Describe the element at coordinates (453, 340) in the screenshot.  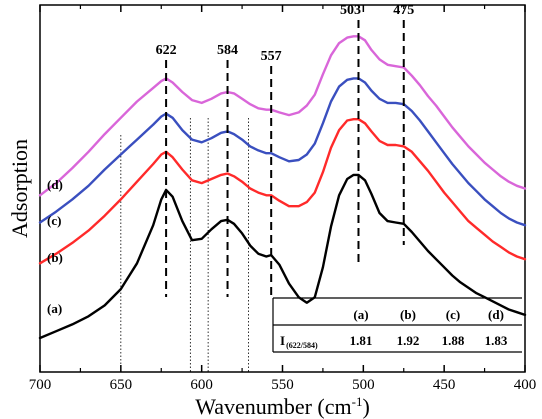
I see `table-value-c: 1.88` at that location.